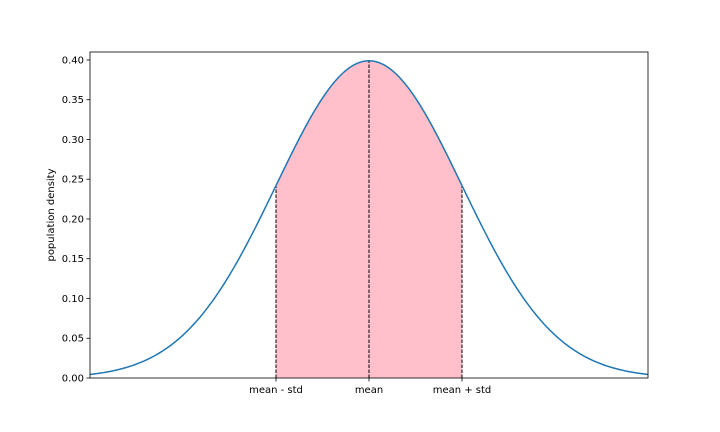 The height and width of the screenshot is (432, 720). What do you see at coordinates (73, 180) in the screenshot?
I see `y-tick-label-5: 0.25` at bounding box center [73, 180].